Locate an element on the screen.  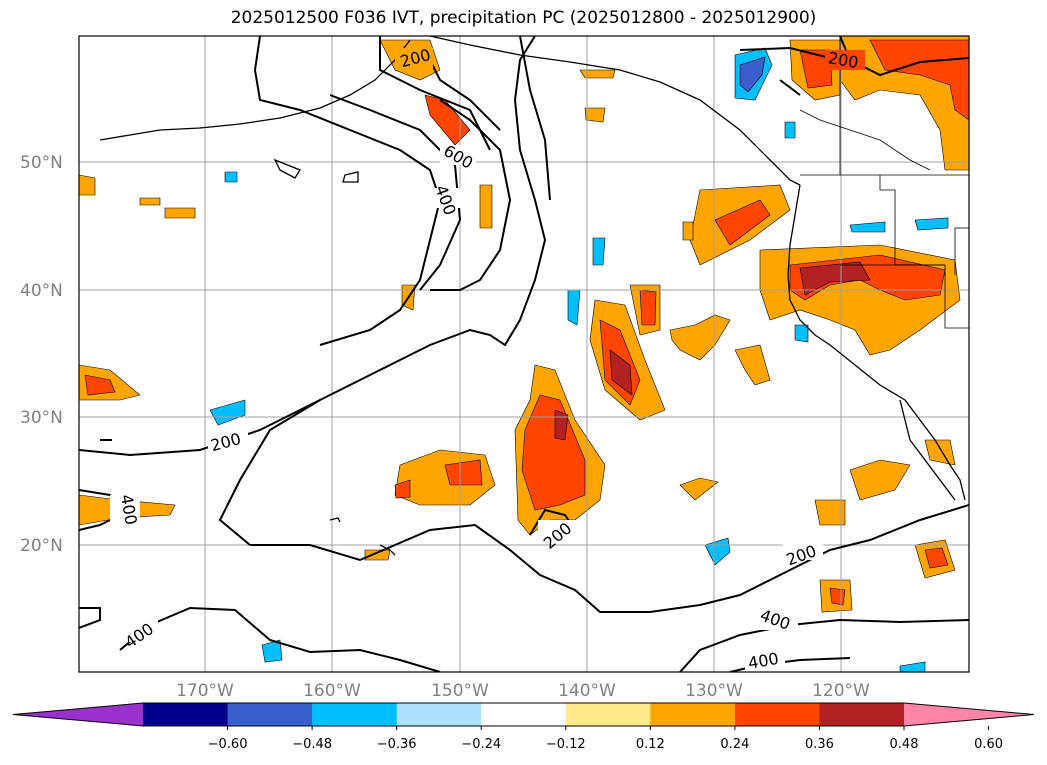
lon-label: 150°W is located at coordinates (460, 691).